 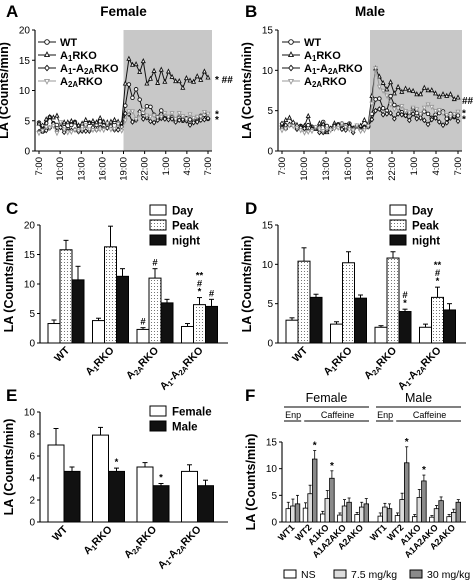 I want to click on panel-b-x-tick-label: 7:00, so click(x=458, y=166).